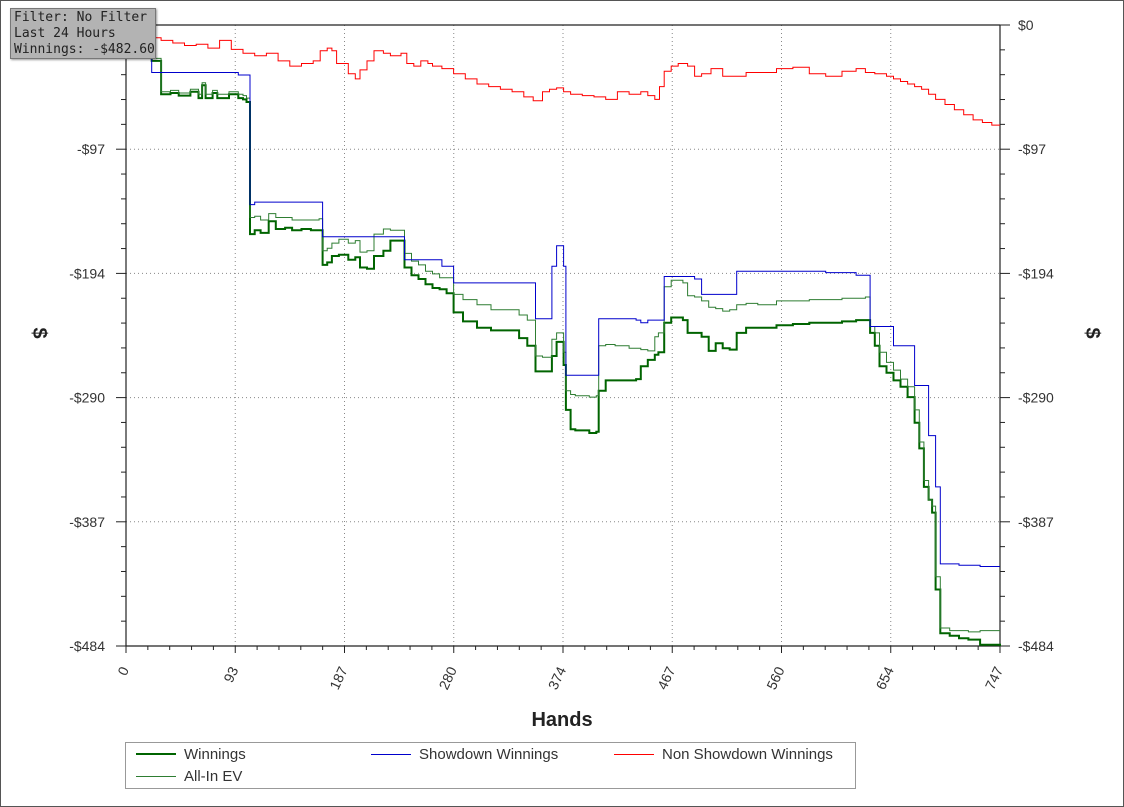 This screenshot has width=1124, height=807. Describe the element at coordinates (994, 678) in the screenshot. I see `x-tick-label: 747` at that location.